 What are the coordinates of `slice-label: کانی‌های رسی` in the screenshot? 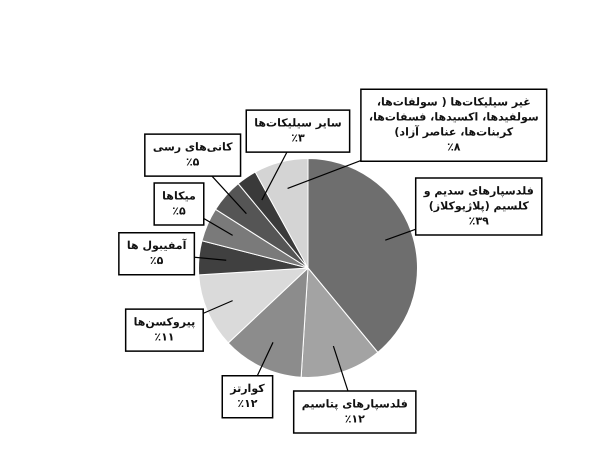 It's located at (193, 147).